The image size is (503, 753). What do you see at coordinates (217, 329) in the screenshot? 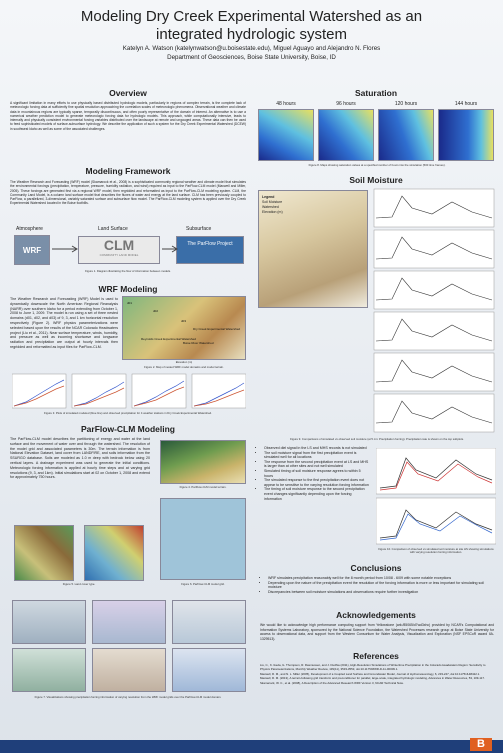
I see `map-label: Dry Creek Experimental Watershed` at bounding box center [217, 329].